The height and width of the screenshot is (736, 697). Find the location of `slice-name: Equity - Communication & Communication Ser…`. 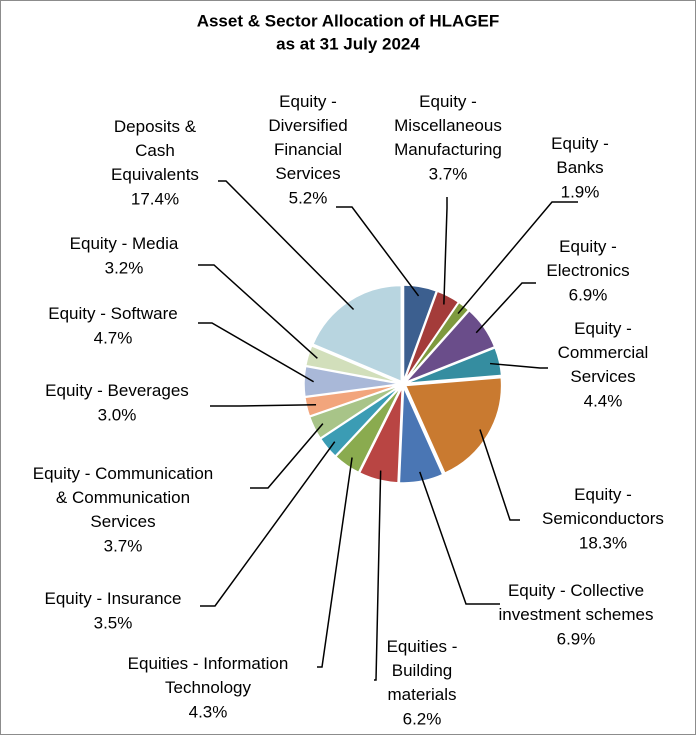

slice-name: Equity - Communication & Communication Ser… is located at coordinates (123, 497).